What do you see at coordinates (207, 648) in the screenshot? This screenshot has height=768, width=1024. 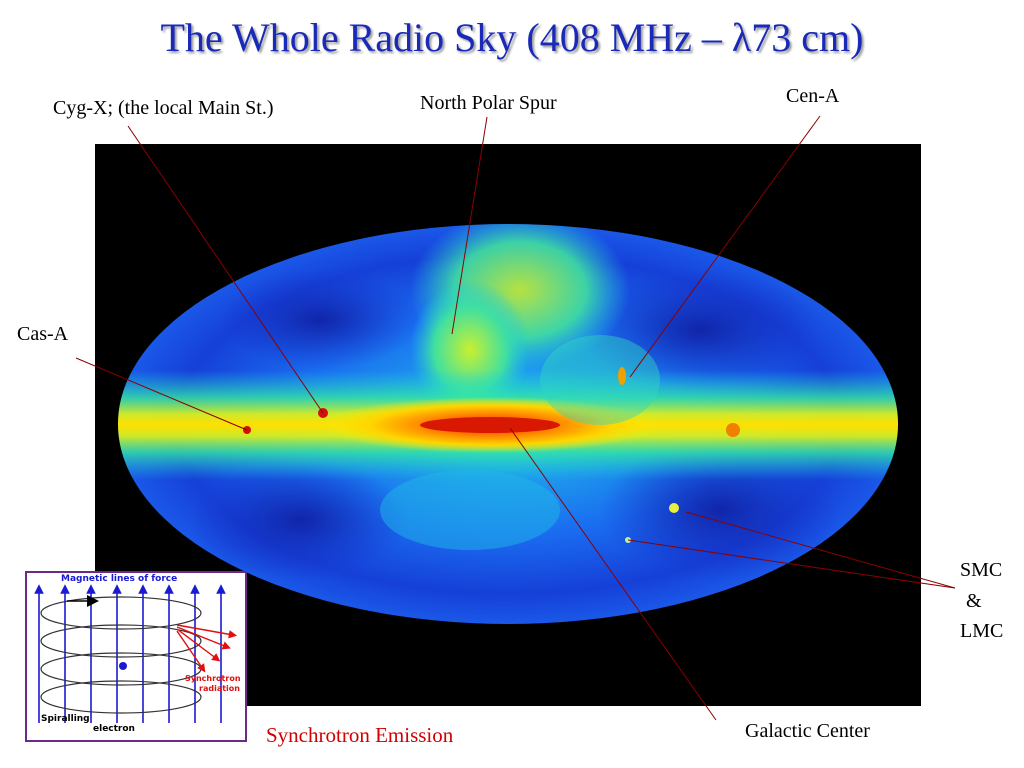 I see `synchrotron-radiation-rays` at bounding box center [207, 648].